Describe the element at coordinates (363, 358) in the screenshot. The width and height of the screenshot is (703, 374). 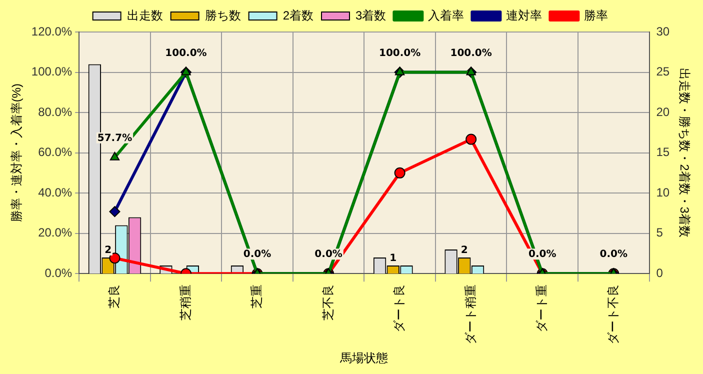
I see `x-axis-title: 馬場状態` at that location.